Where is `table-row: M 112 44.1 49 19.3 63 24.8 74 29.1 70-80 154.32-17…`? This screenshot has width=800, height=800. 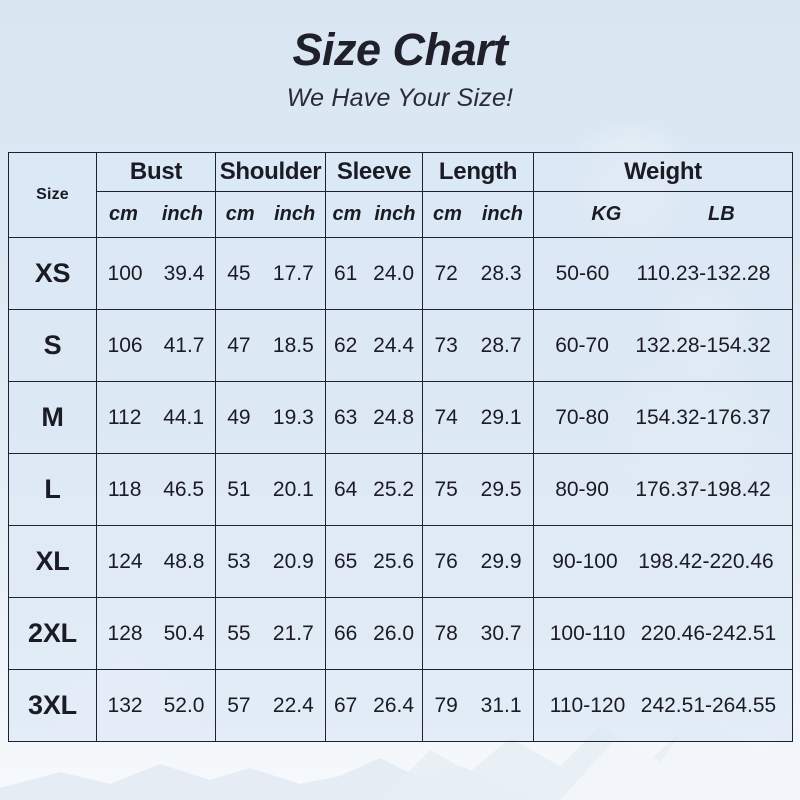
table-row: M 112 44.1 49 19.3 63 24.8 74 29.1 70-80 154.32-17… is located at coordinates (400, 417).